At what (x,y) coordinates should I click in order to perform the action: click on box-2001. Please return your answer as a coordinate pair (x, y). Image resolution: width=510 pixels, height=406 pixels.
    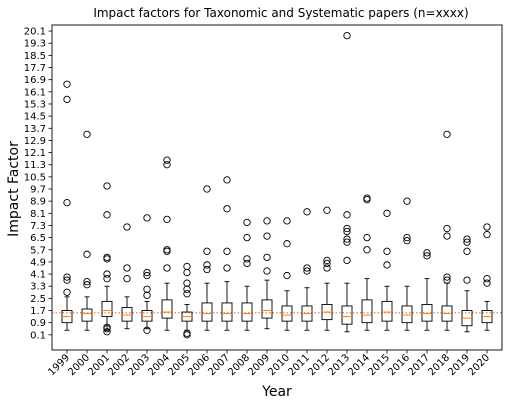
    Looking at the image, I should click on (107, 309).